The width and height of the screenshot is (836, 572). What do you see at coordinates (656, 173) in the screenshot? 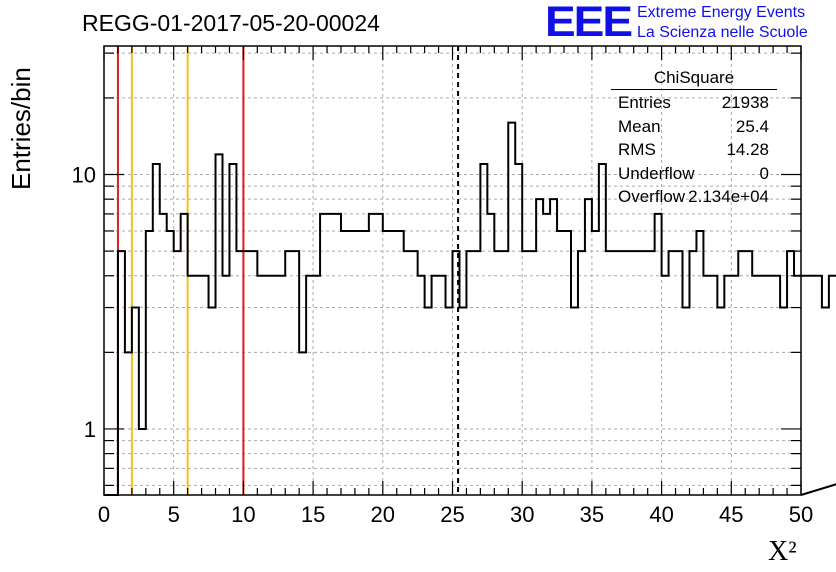
I see `stats-key: Underflow` at bounding box center [656, 173].